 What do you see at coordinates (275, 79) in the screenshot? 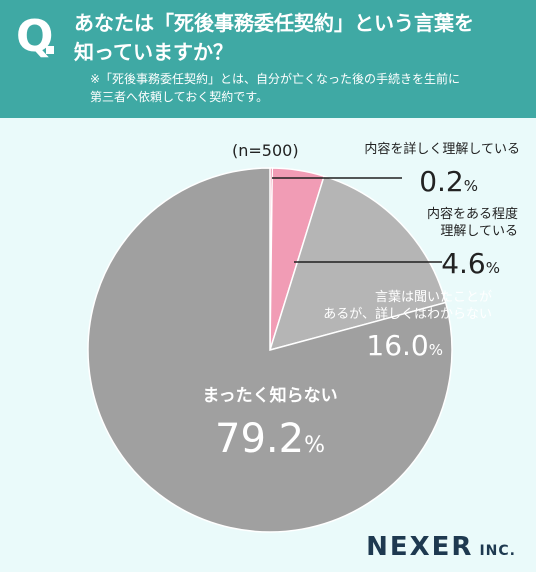
I see `note-line-1: ※「死後事務委任契約」とは、自分が亡くなった後の手続きを生前に` at bounding box center [275, 79].